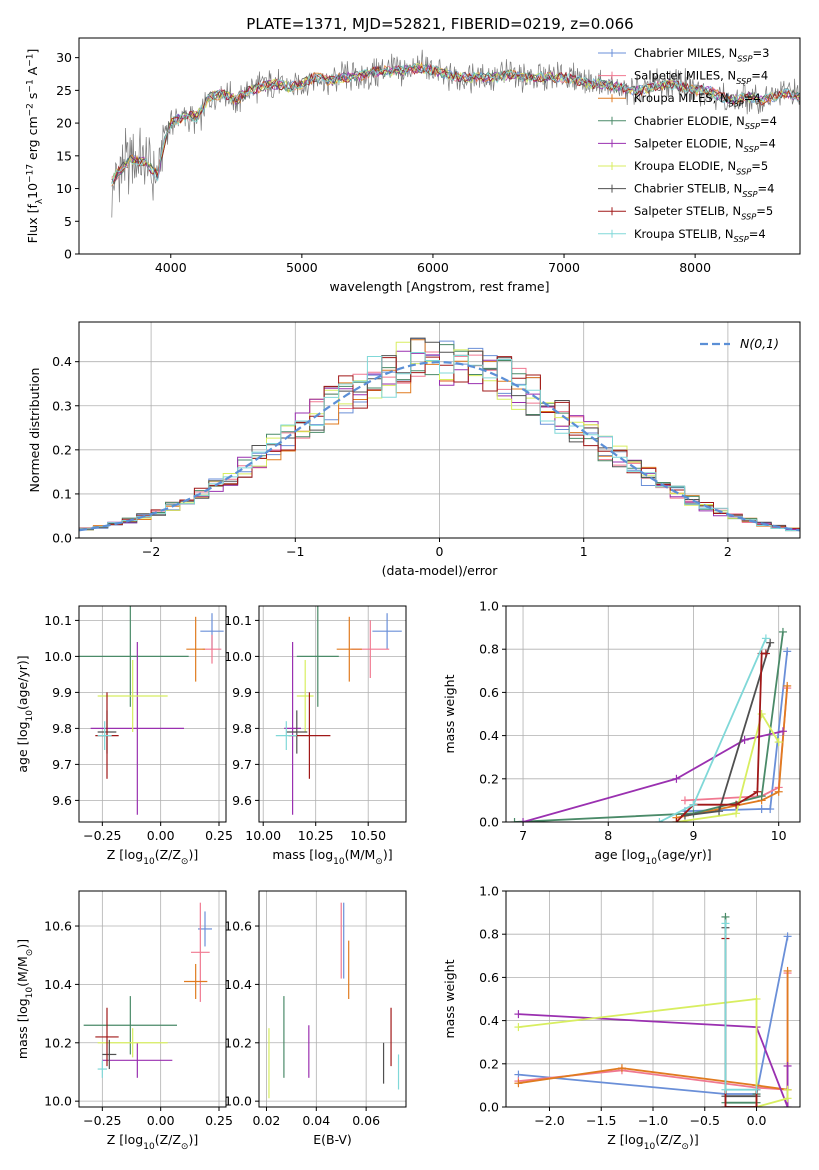  I want to click on x-tick-label: 10.00, so click(263, 835).